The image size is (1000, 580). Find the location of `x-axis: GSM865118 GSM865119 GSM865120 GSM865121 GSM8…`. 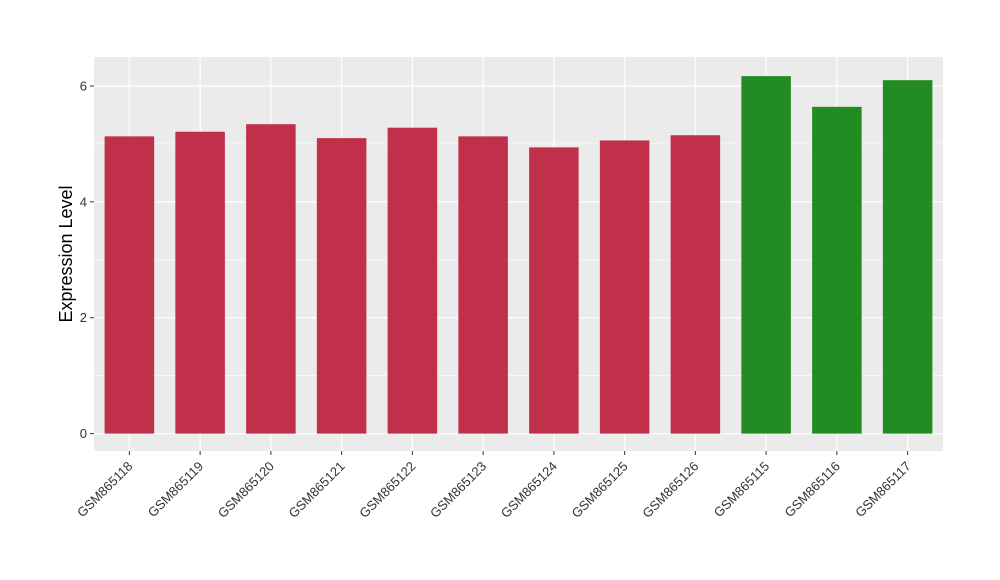

x-axis: GSM865118 GSM865119 GSM865120 GSM865121 GSM8… is located at coordinates (494, 486).